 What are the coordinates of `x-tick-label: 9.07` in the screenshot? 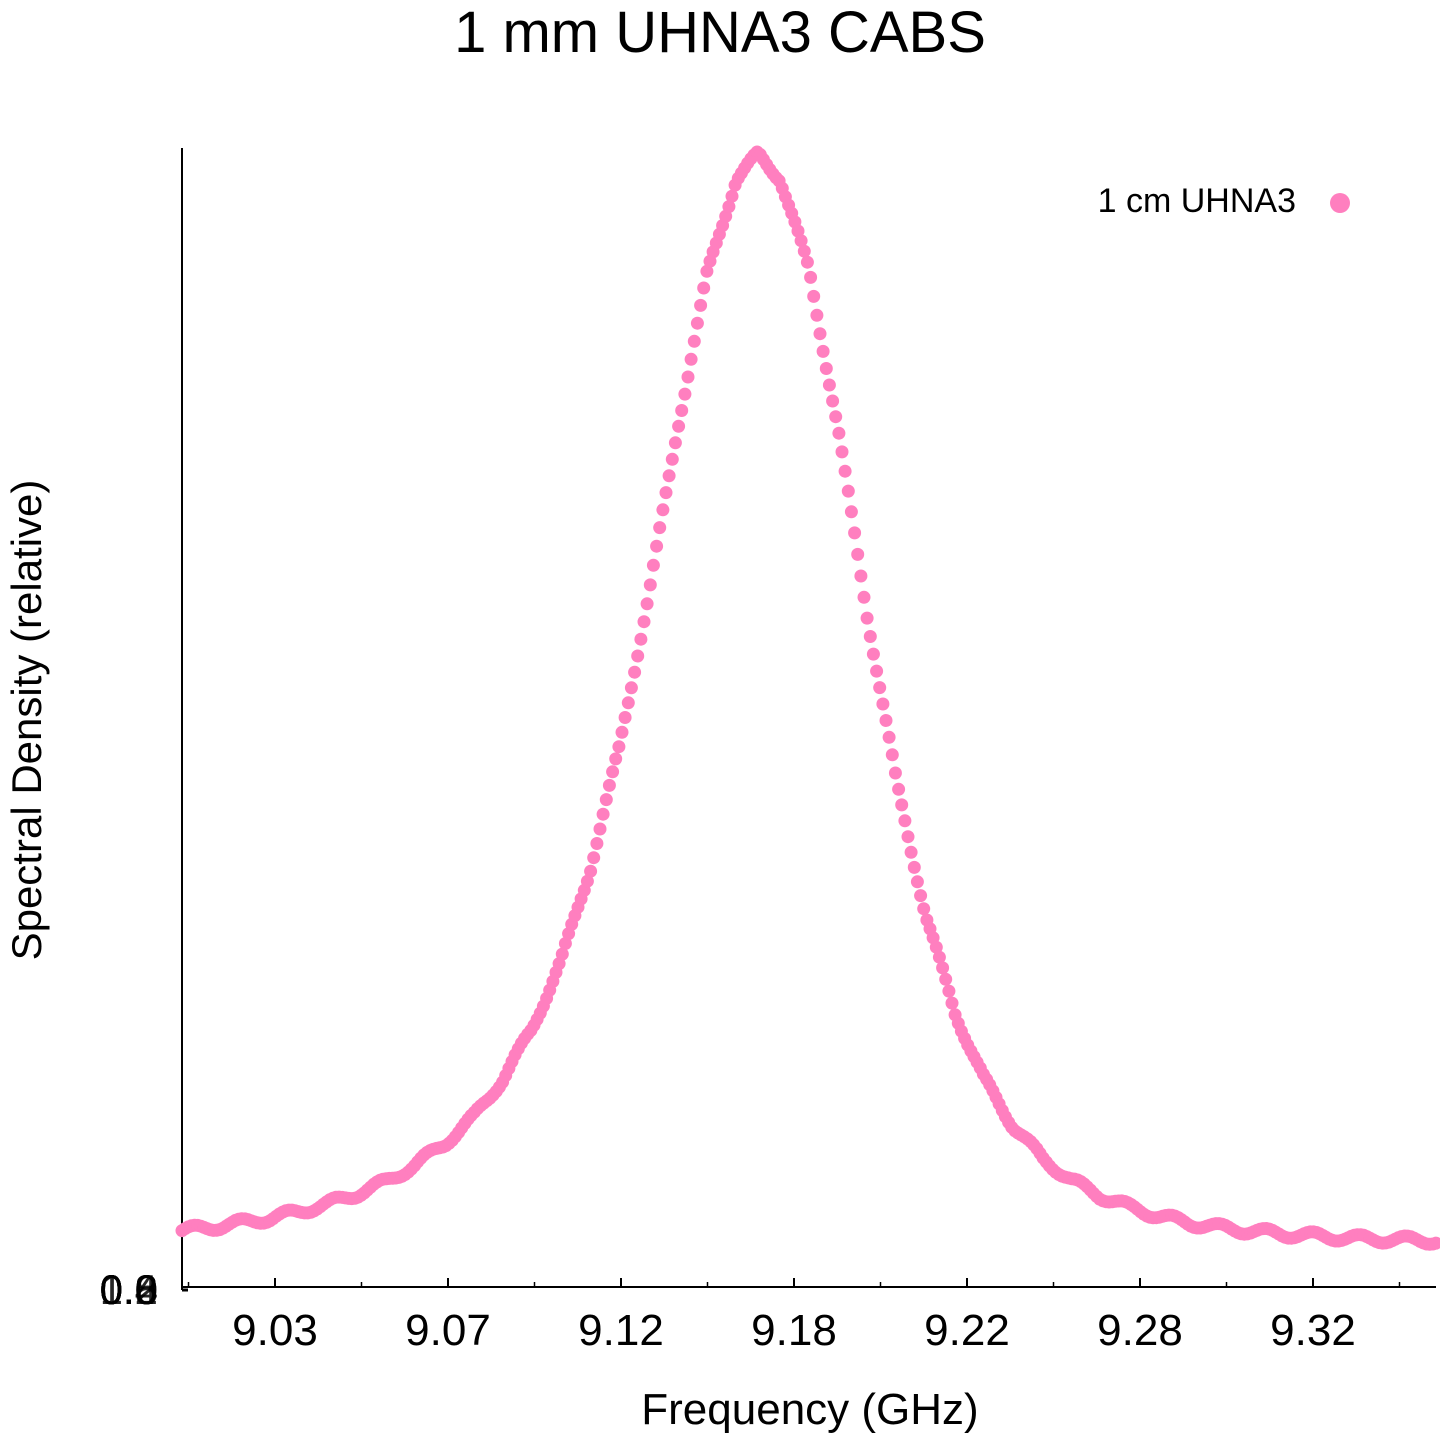 It's located at (448, 1330).